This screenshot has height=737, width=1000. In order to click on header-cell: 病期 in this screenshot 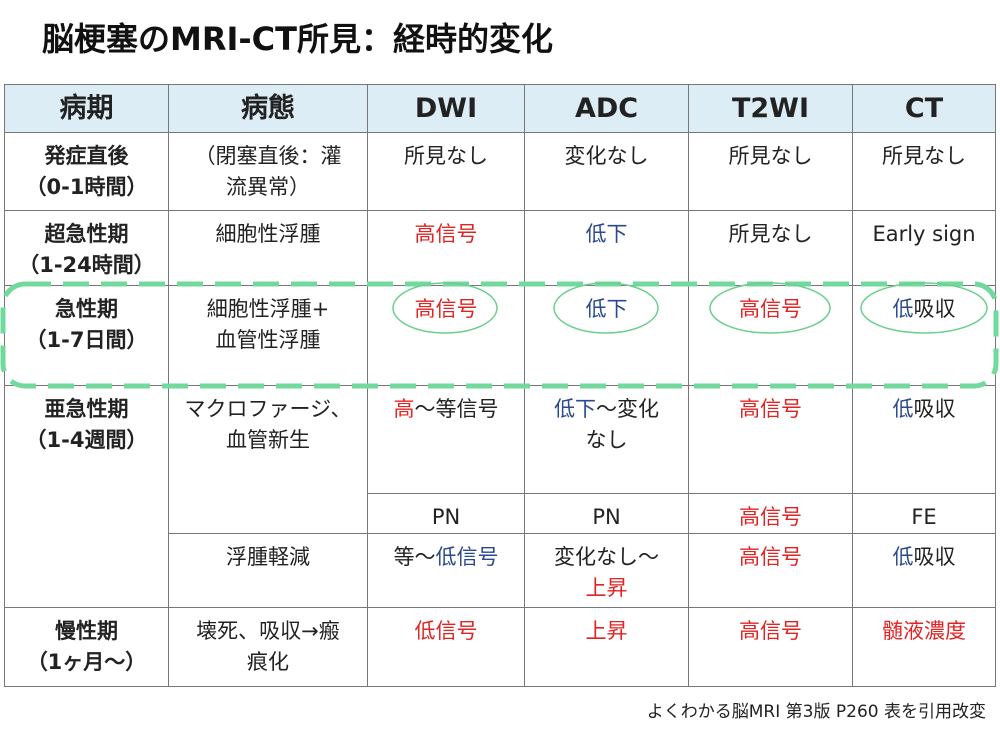, I will do `click(86, 108)`.